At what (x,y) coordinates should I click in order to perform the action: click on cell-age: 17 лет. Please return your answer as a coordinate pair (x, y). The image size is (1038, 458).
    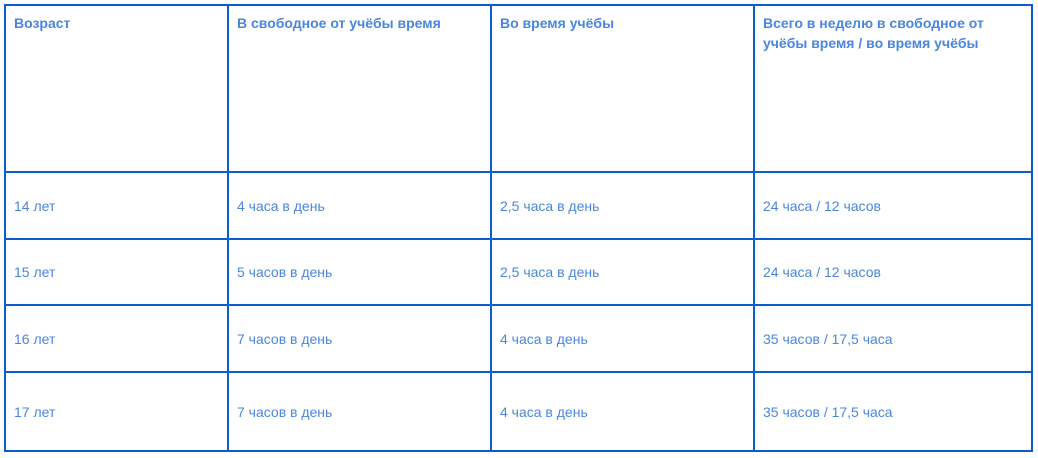
    Looking at the image, I should click on (116, 411).